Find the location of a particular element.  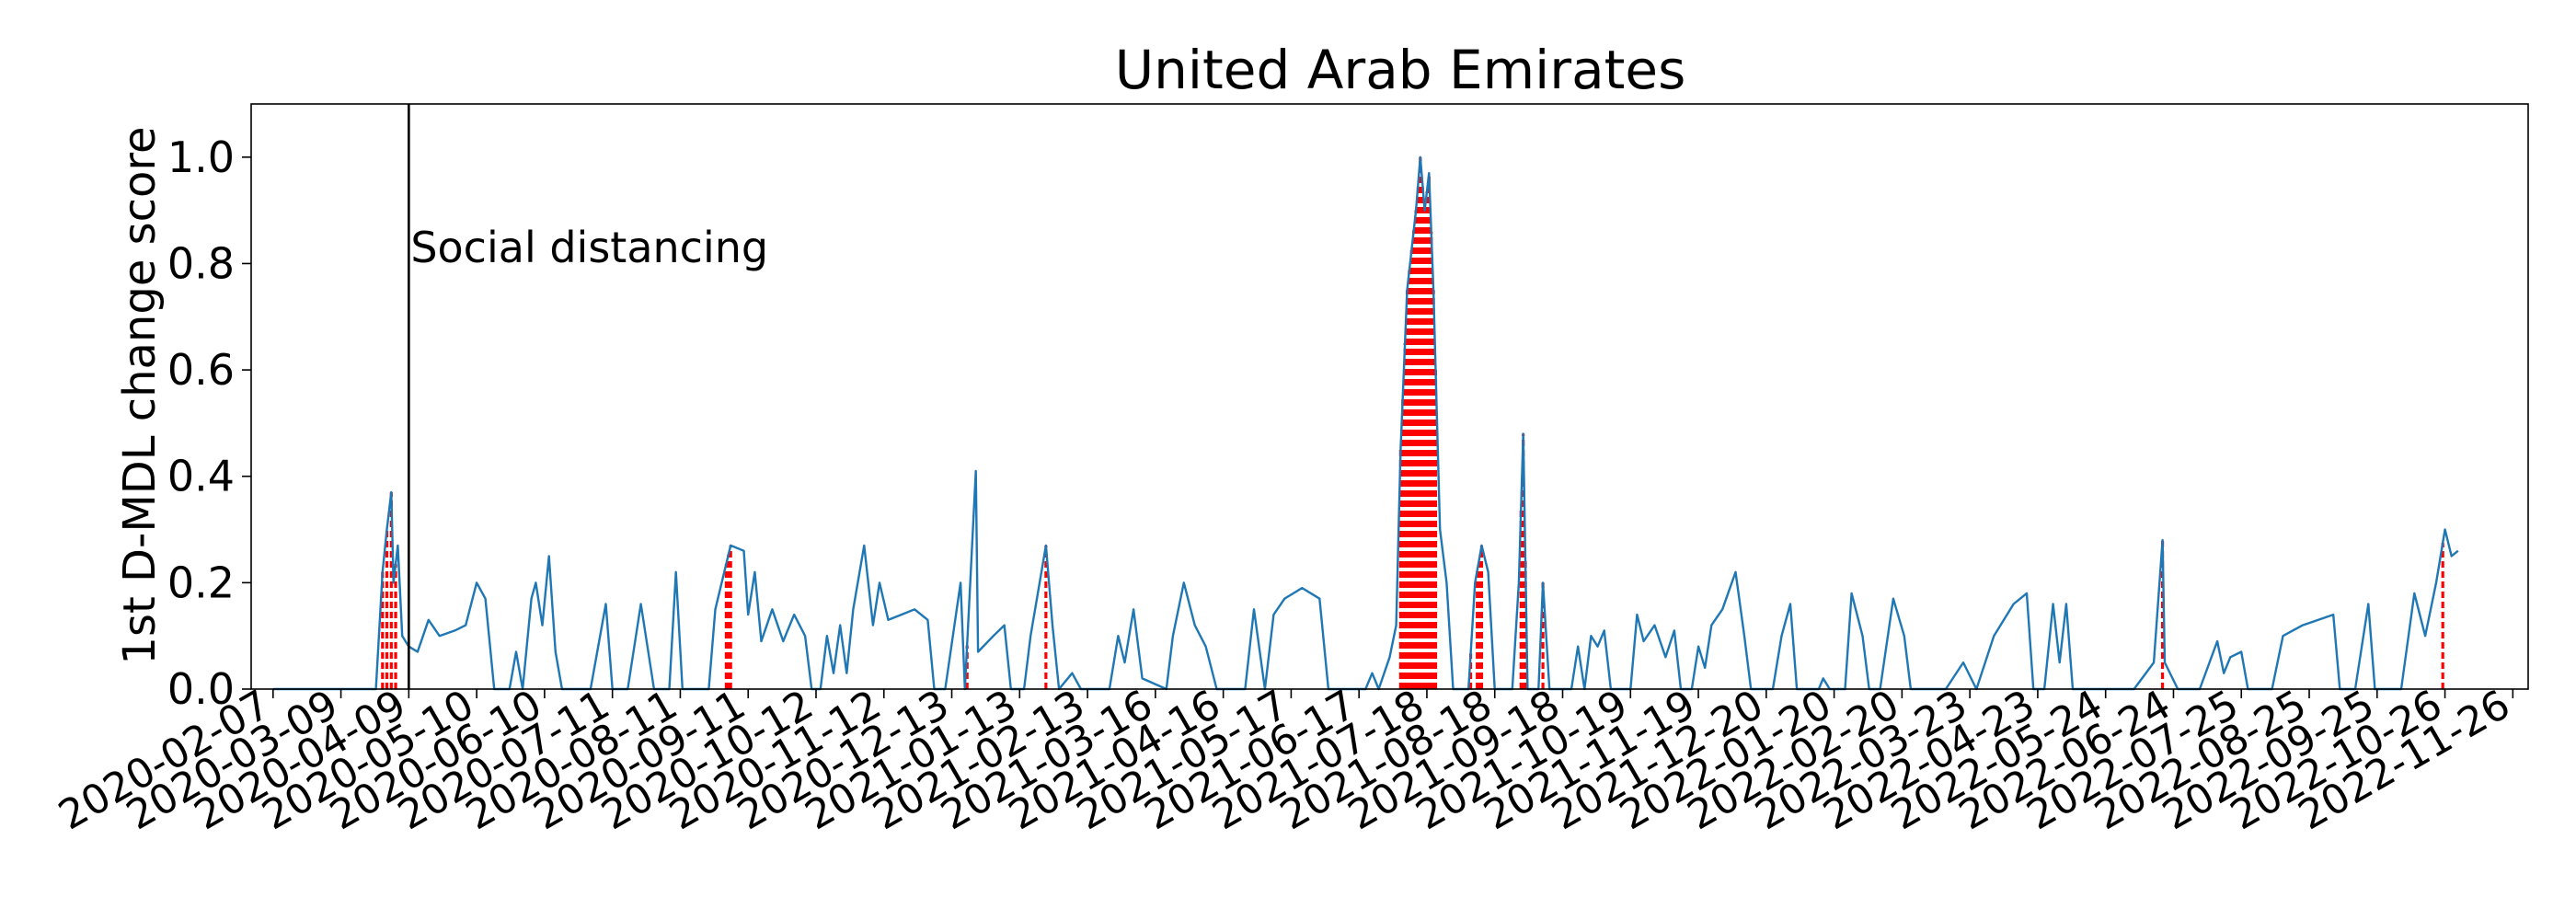

y-tick-label: 0.2 is located at coordinates (201, 582).